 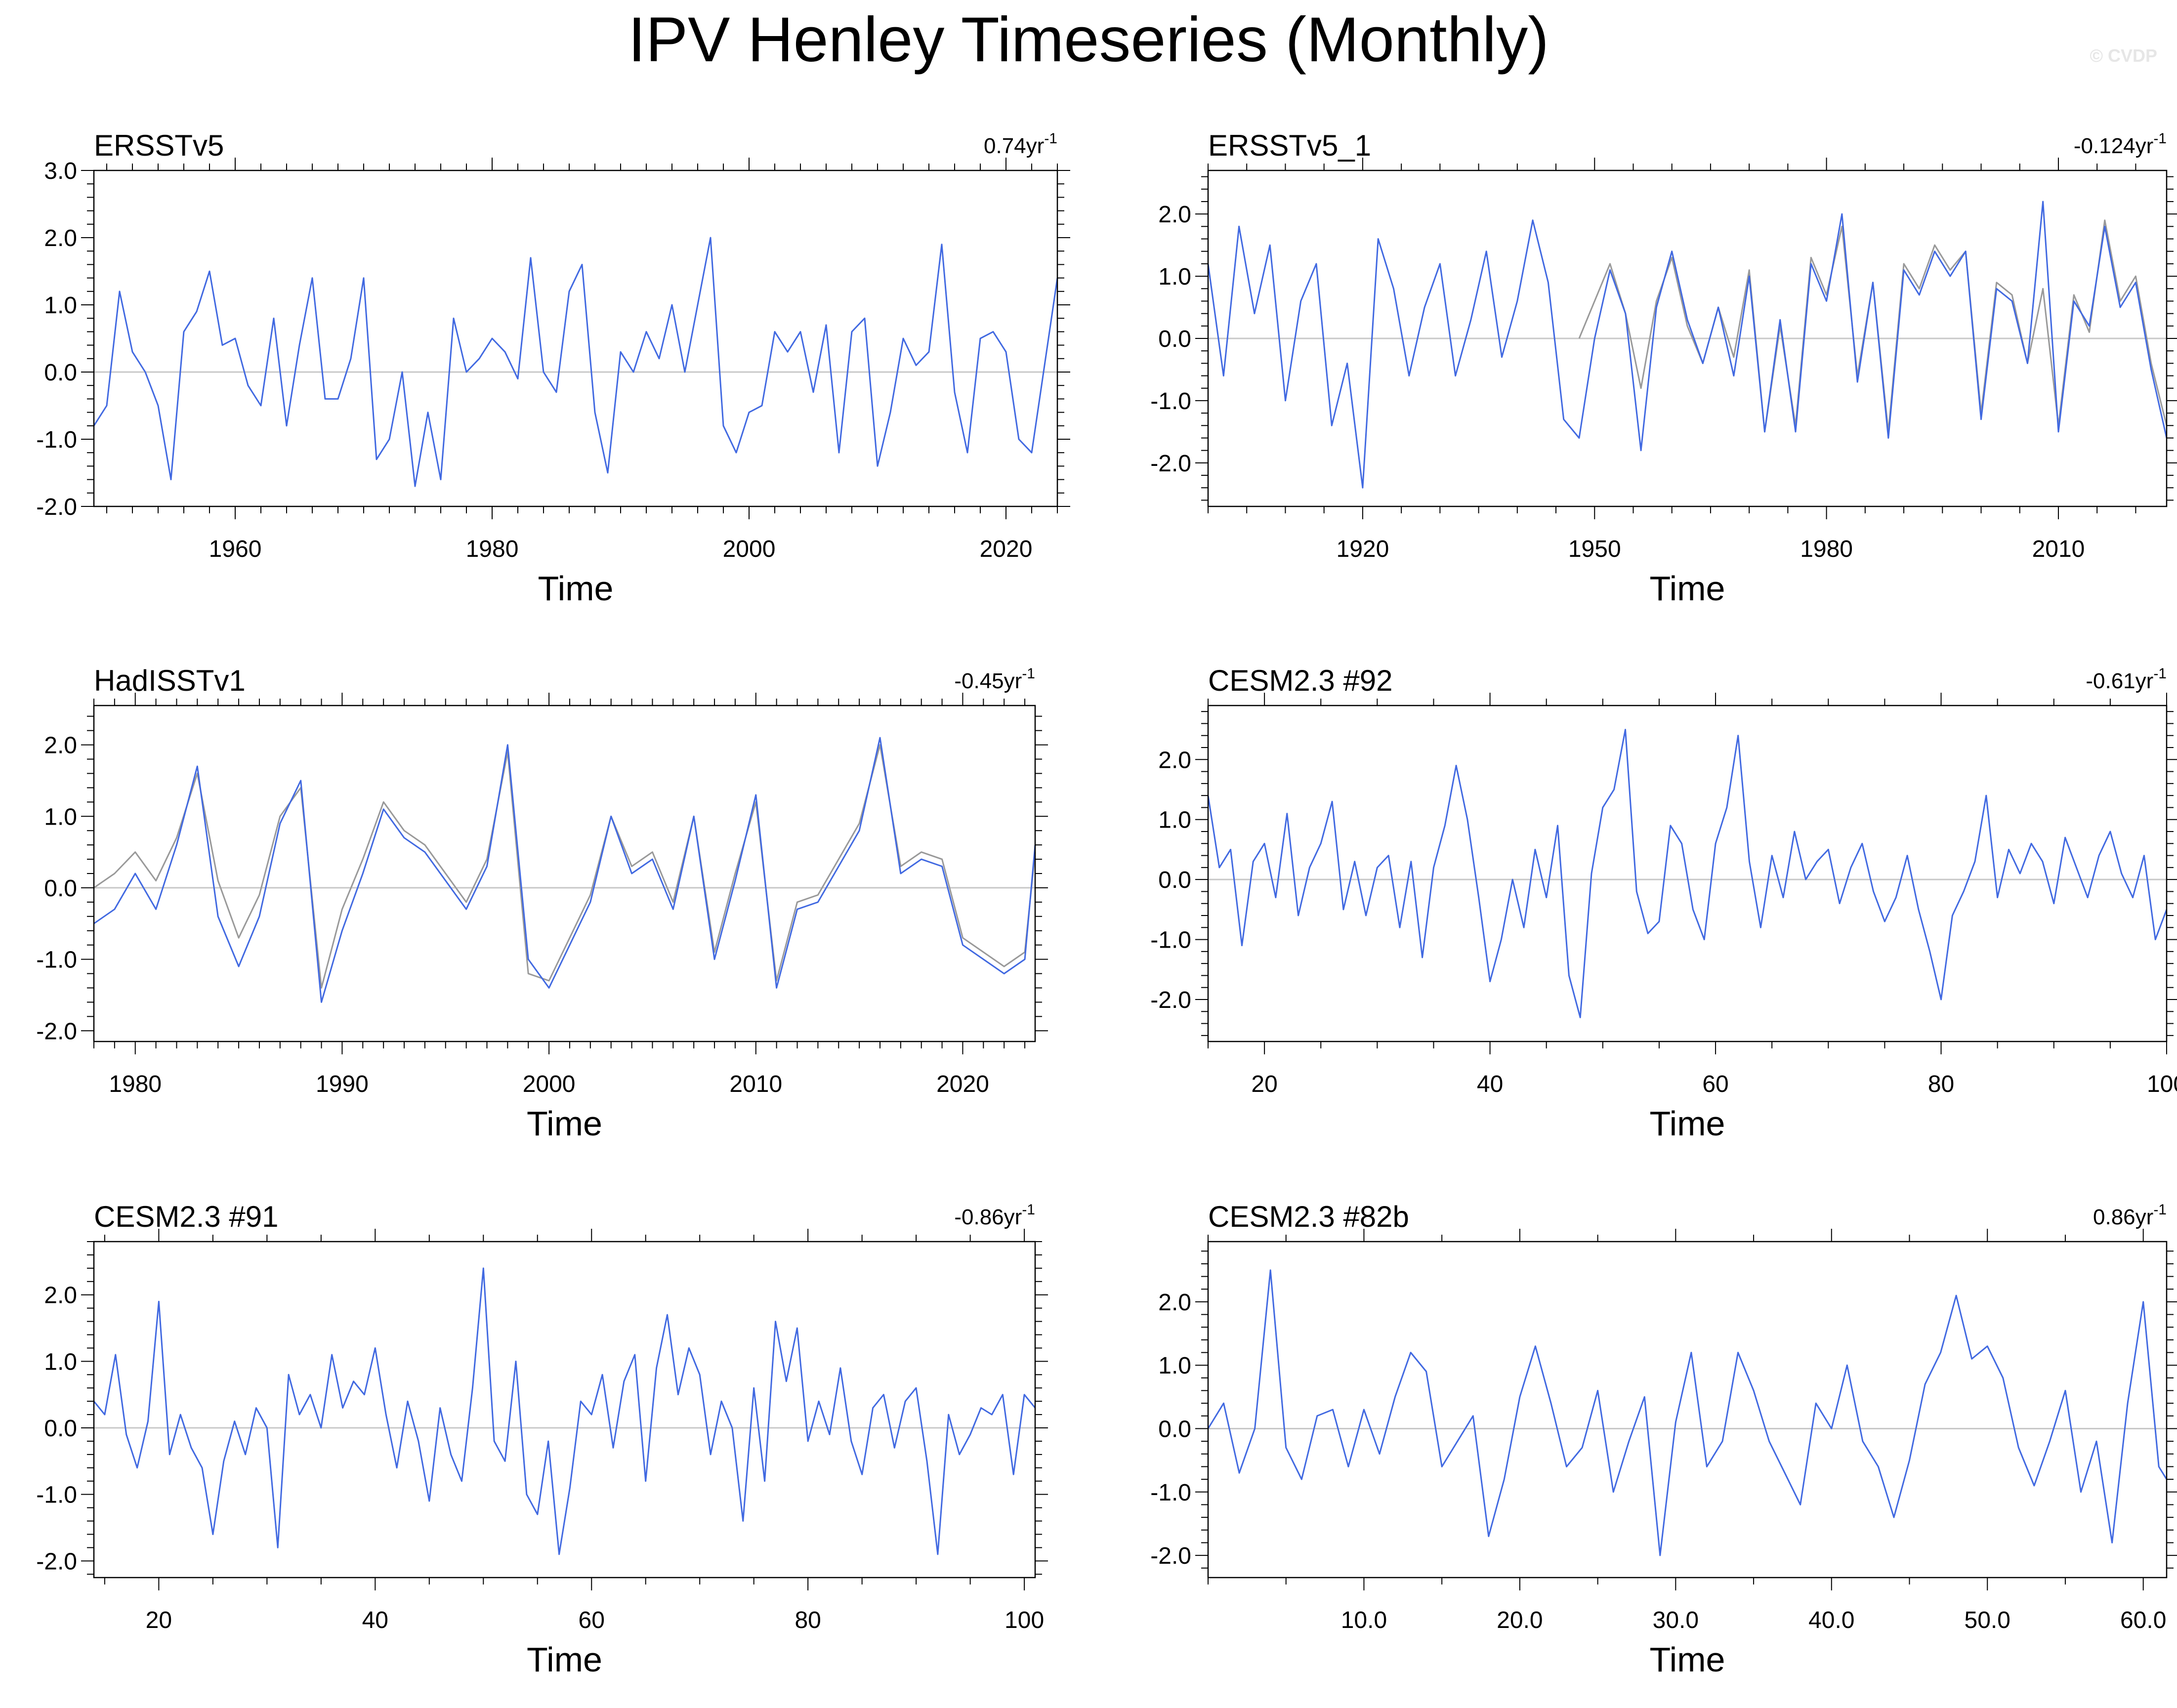 What do you see at coordinates (1364, 1620) in the screenshot?
I see `x-tick-label: 10.0` at bounding box center [1364, 1620].